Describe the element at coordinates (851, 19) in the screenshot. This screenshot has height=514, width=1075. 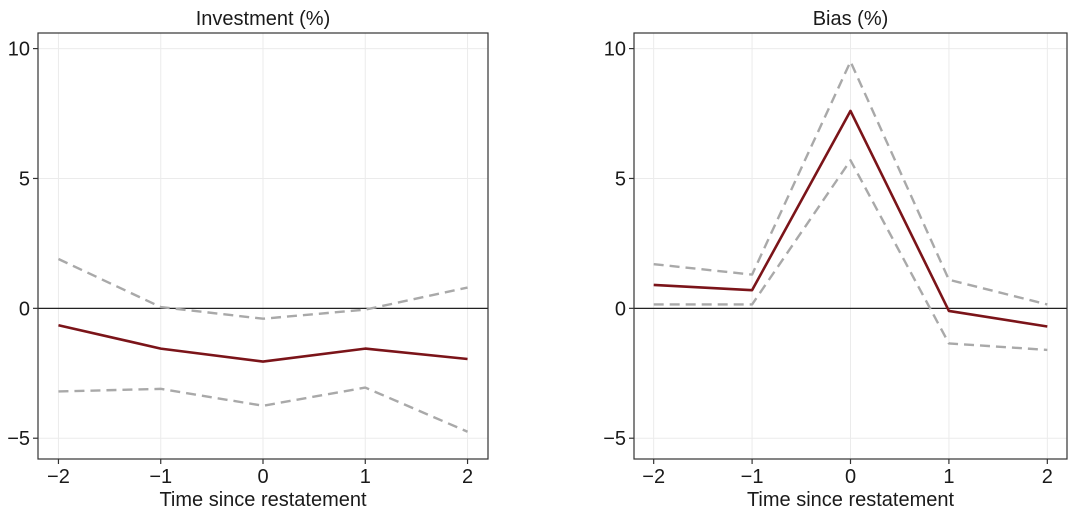
I see `panel-title: Bias (%)` at that location.